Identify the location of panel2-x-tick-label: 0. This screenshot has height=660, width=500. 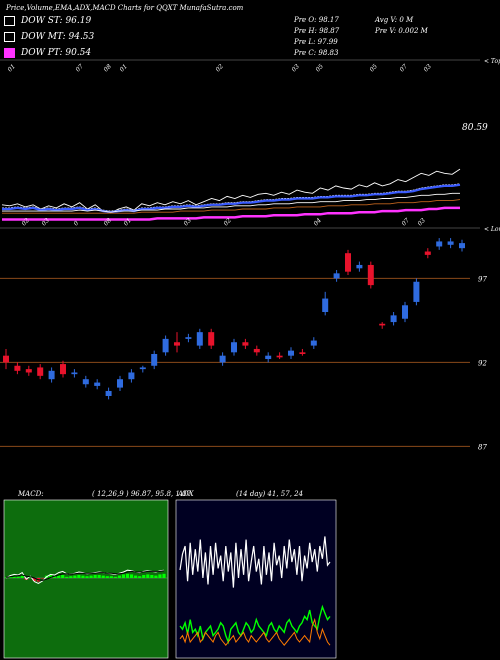
(76, 224).